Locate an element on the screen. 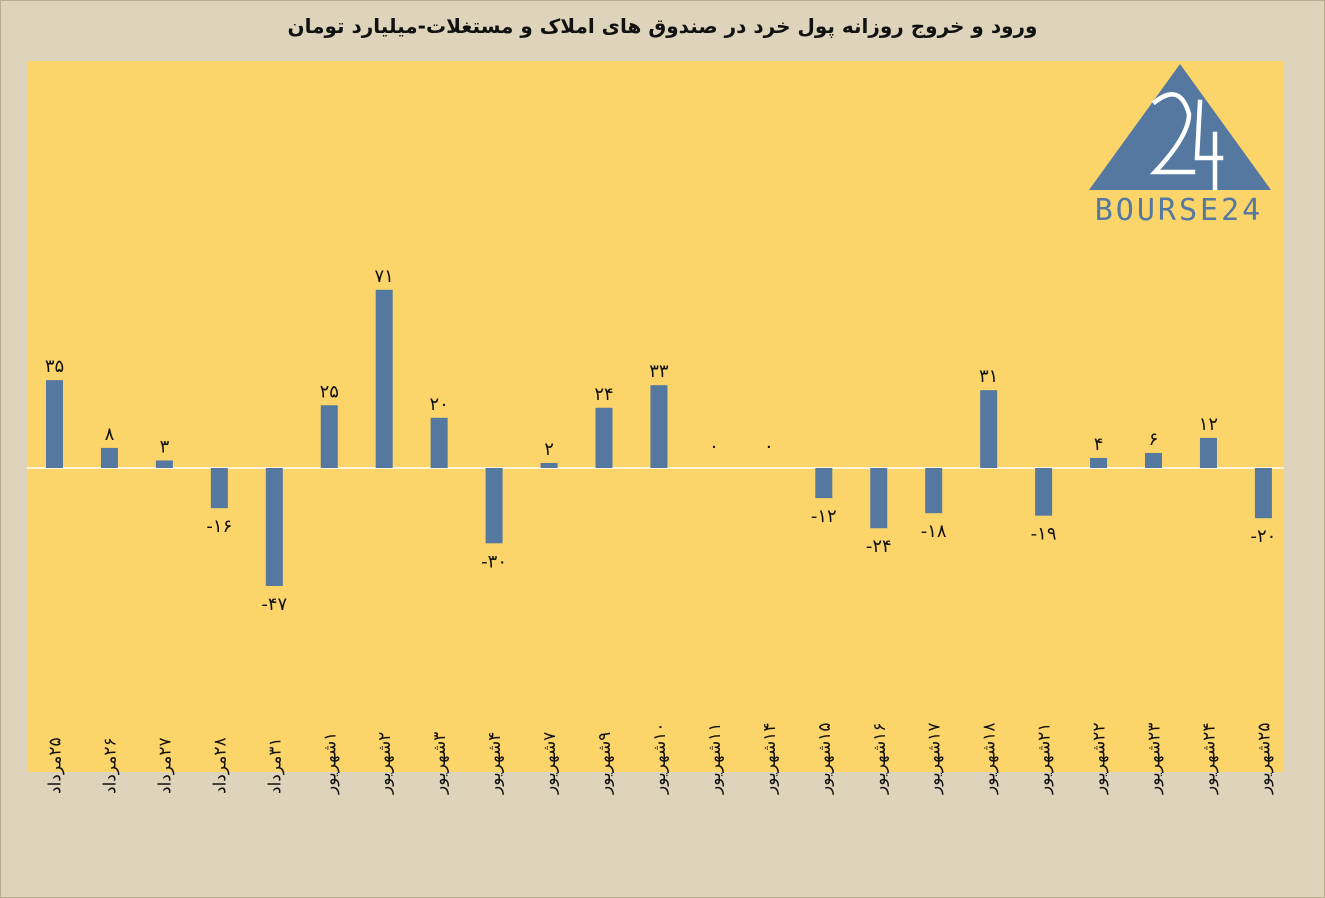  x-tick-label: ۹شهریور is located at coordinates (605, 763).